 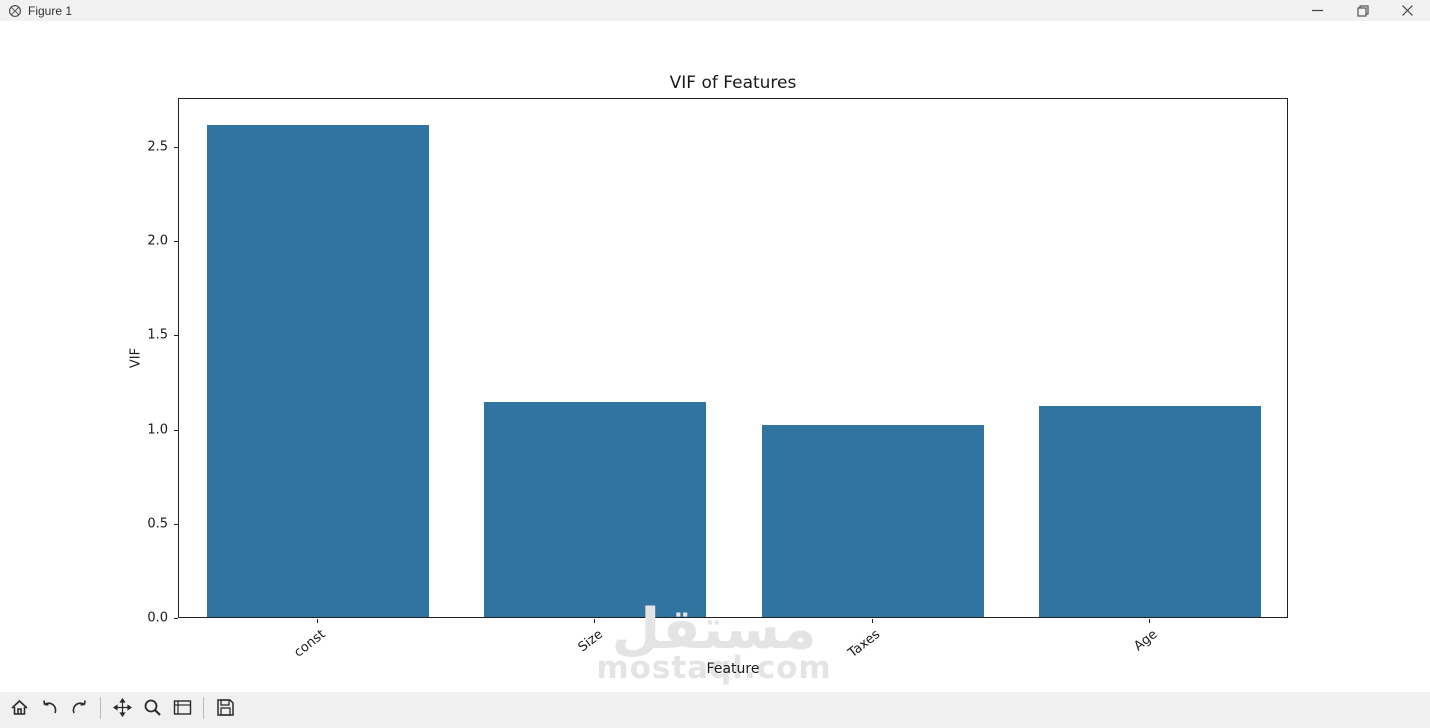 I want to click on bar-Taxes, so click(x=872, y=520).